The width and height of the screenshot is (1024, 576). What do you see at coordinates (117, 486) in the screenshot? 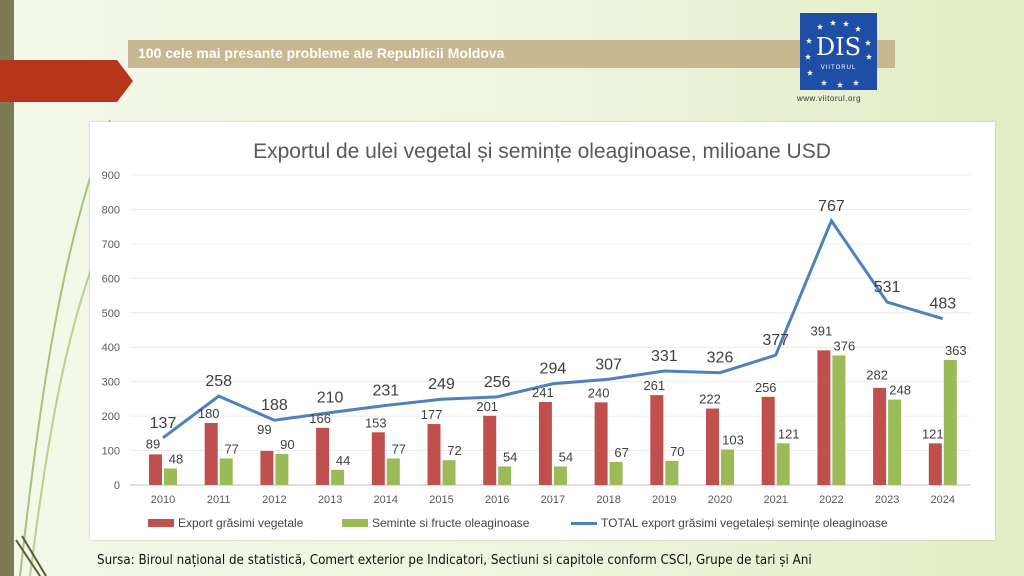
I see `y-tick-label: 0` at bounding box center [117, 486].